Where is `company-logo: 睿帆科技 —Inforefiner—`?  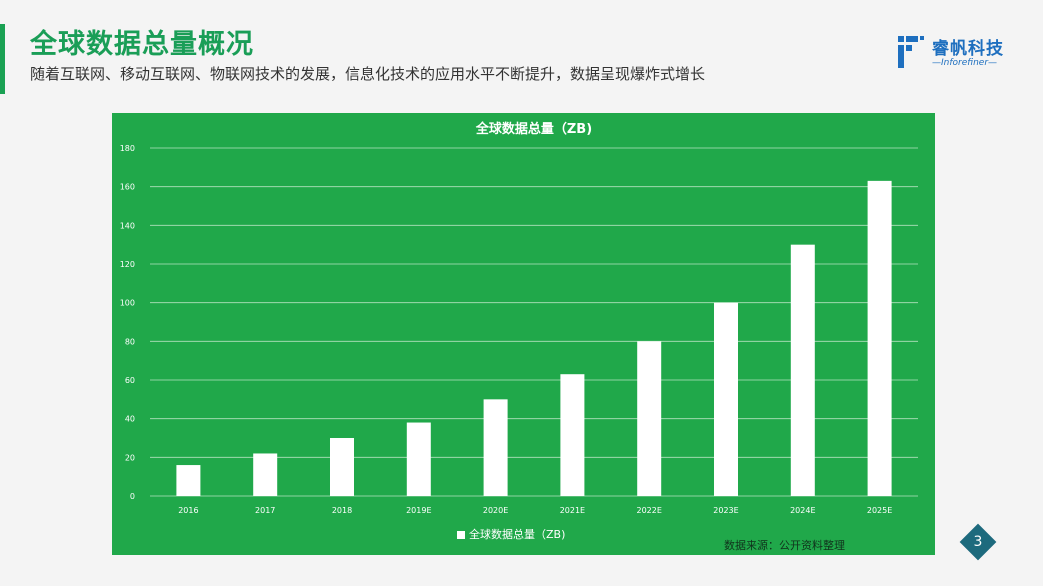 company-logo: 睿帆科技 —Inforefiner— is located at coordinates (963, 54).